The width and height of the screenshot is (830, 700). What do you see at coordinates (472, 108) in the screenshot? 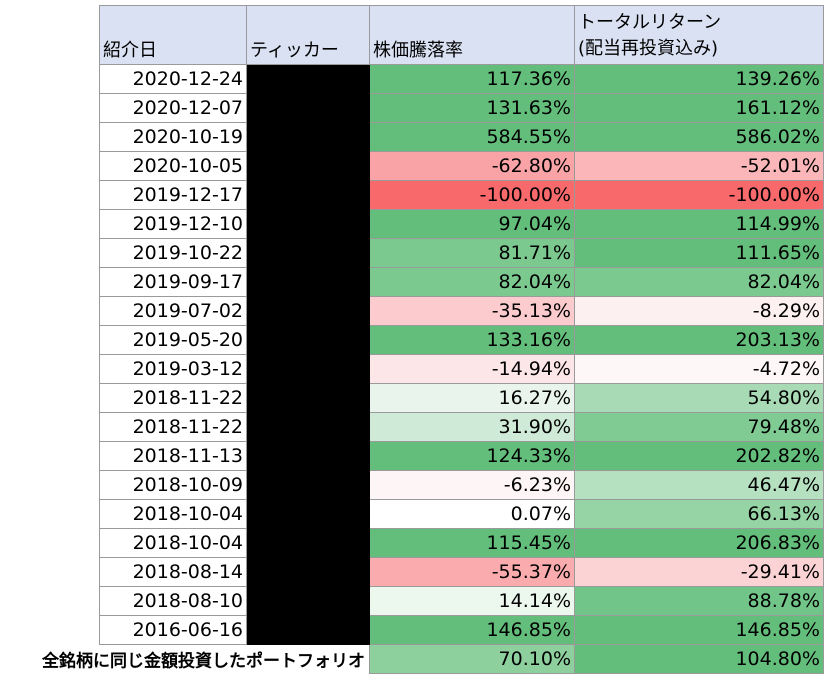
I see `price-change-cell: 131.63%` at bounding box center [472, 108].